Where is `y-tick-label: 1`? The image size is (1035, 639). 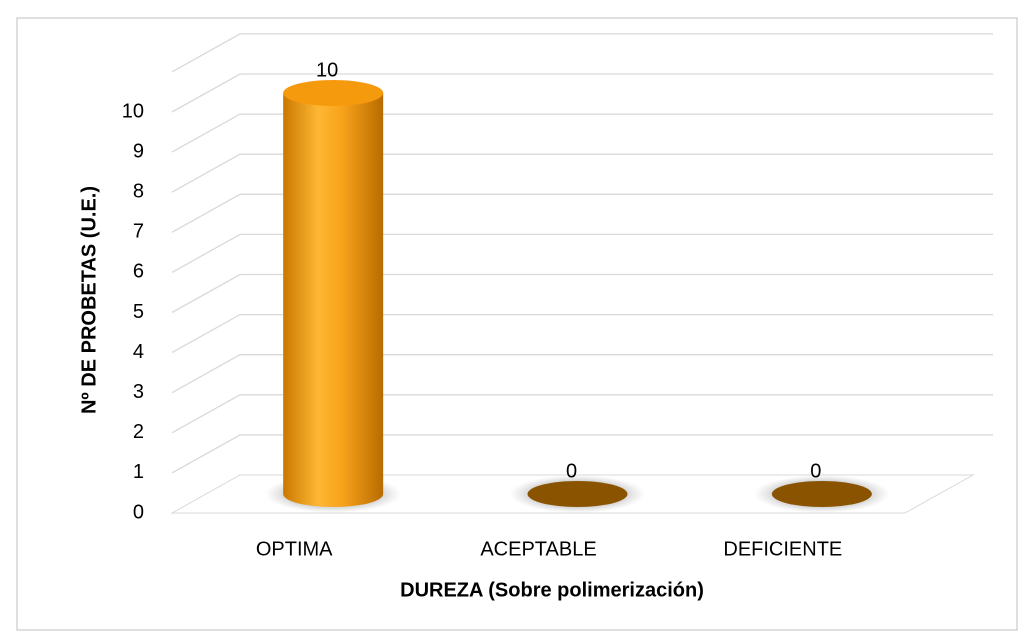 y-tick-label: 1 is located at coordinates (138, 472).